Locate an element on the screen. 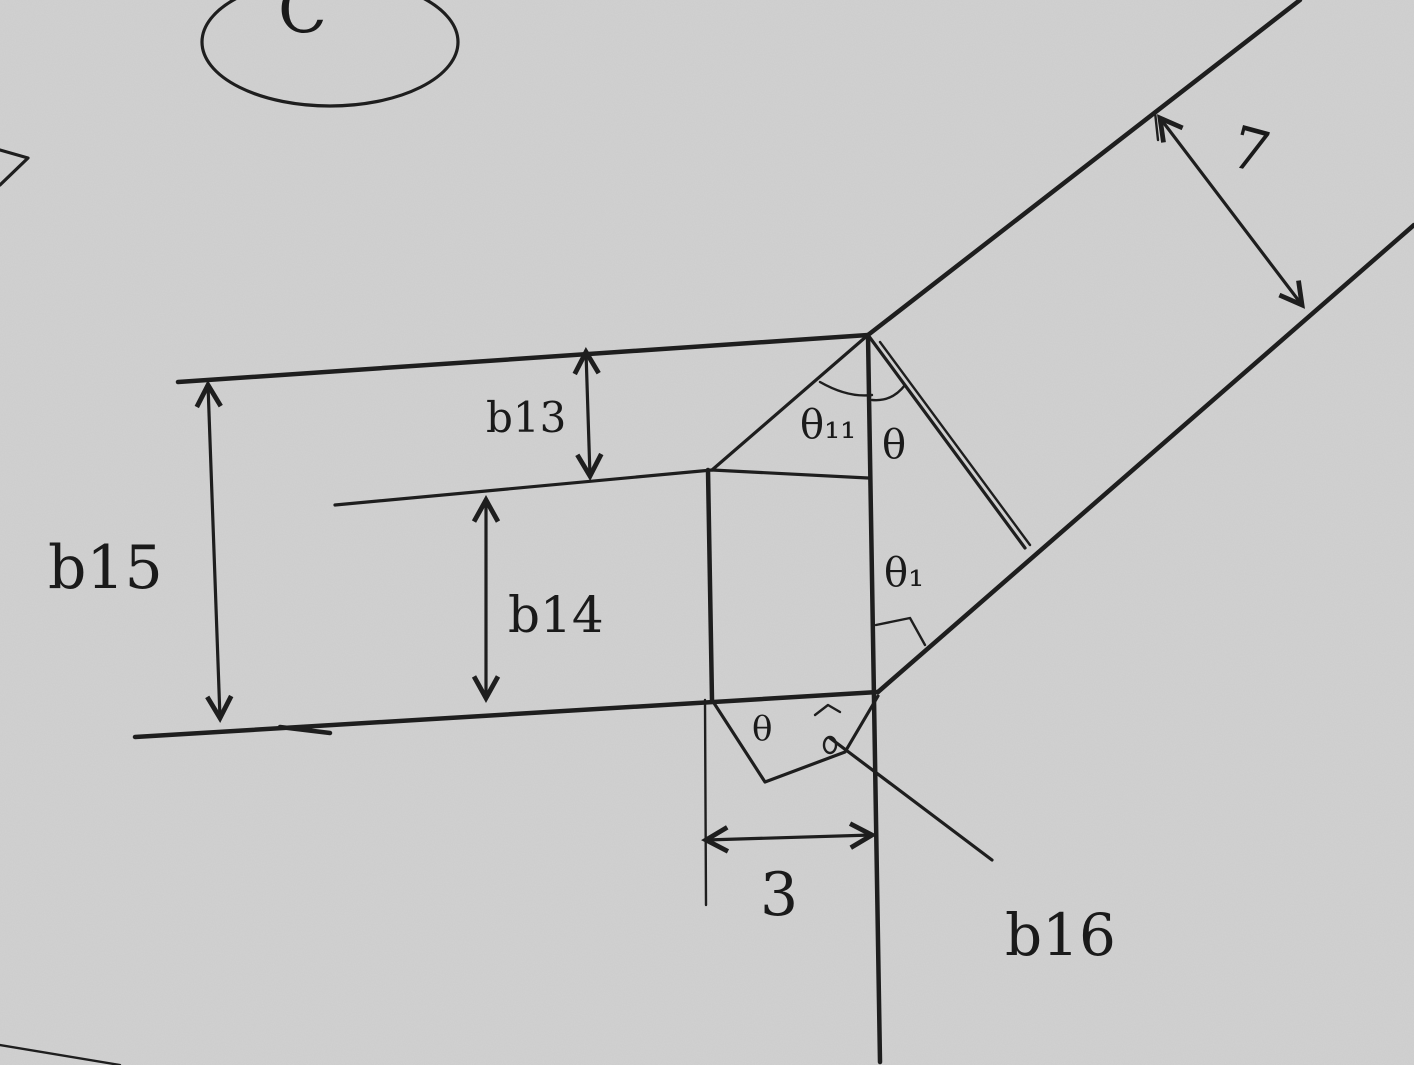 This screenshot has height=1065, width=1414. circle-outline is located at coordinates (330, 54).